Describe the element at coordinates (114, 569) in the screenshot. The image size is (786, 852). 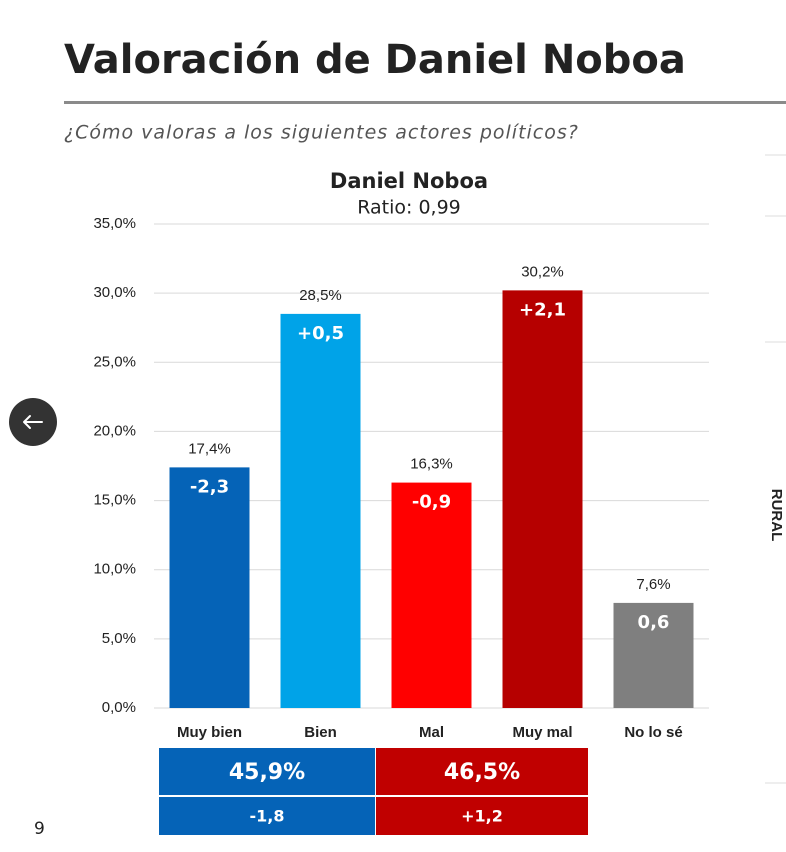
I see `y-tick-label: 10,0%` at that location.